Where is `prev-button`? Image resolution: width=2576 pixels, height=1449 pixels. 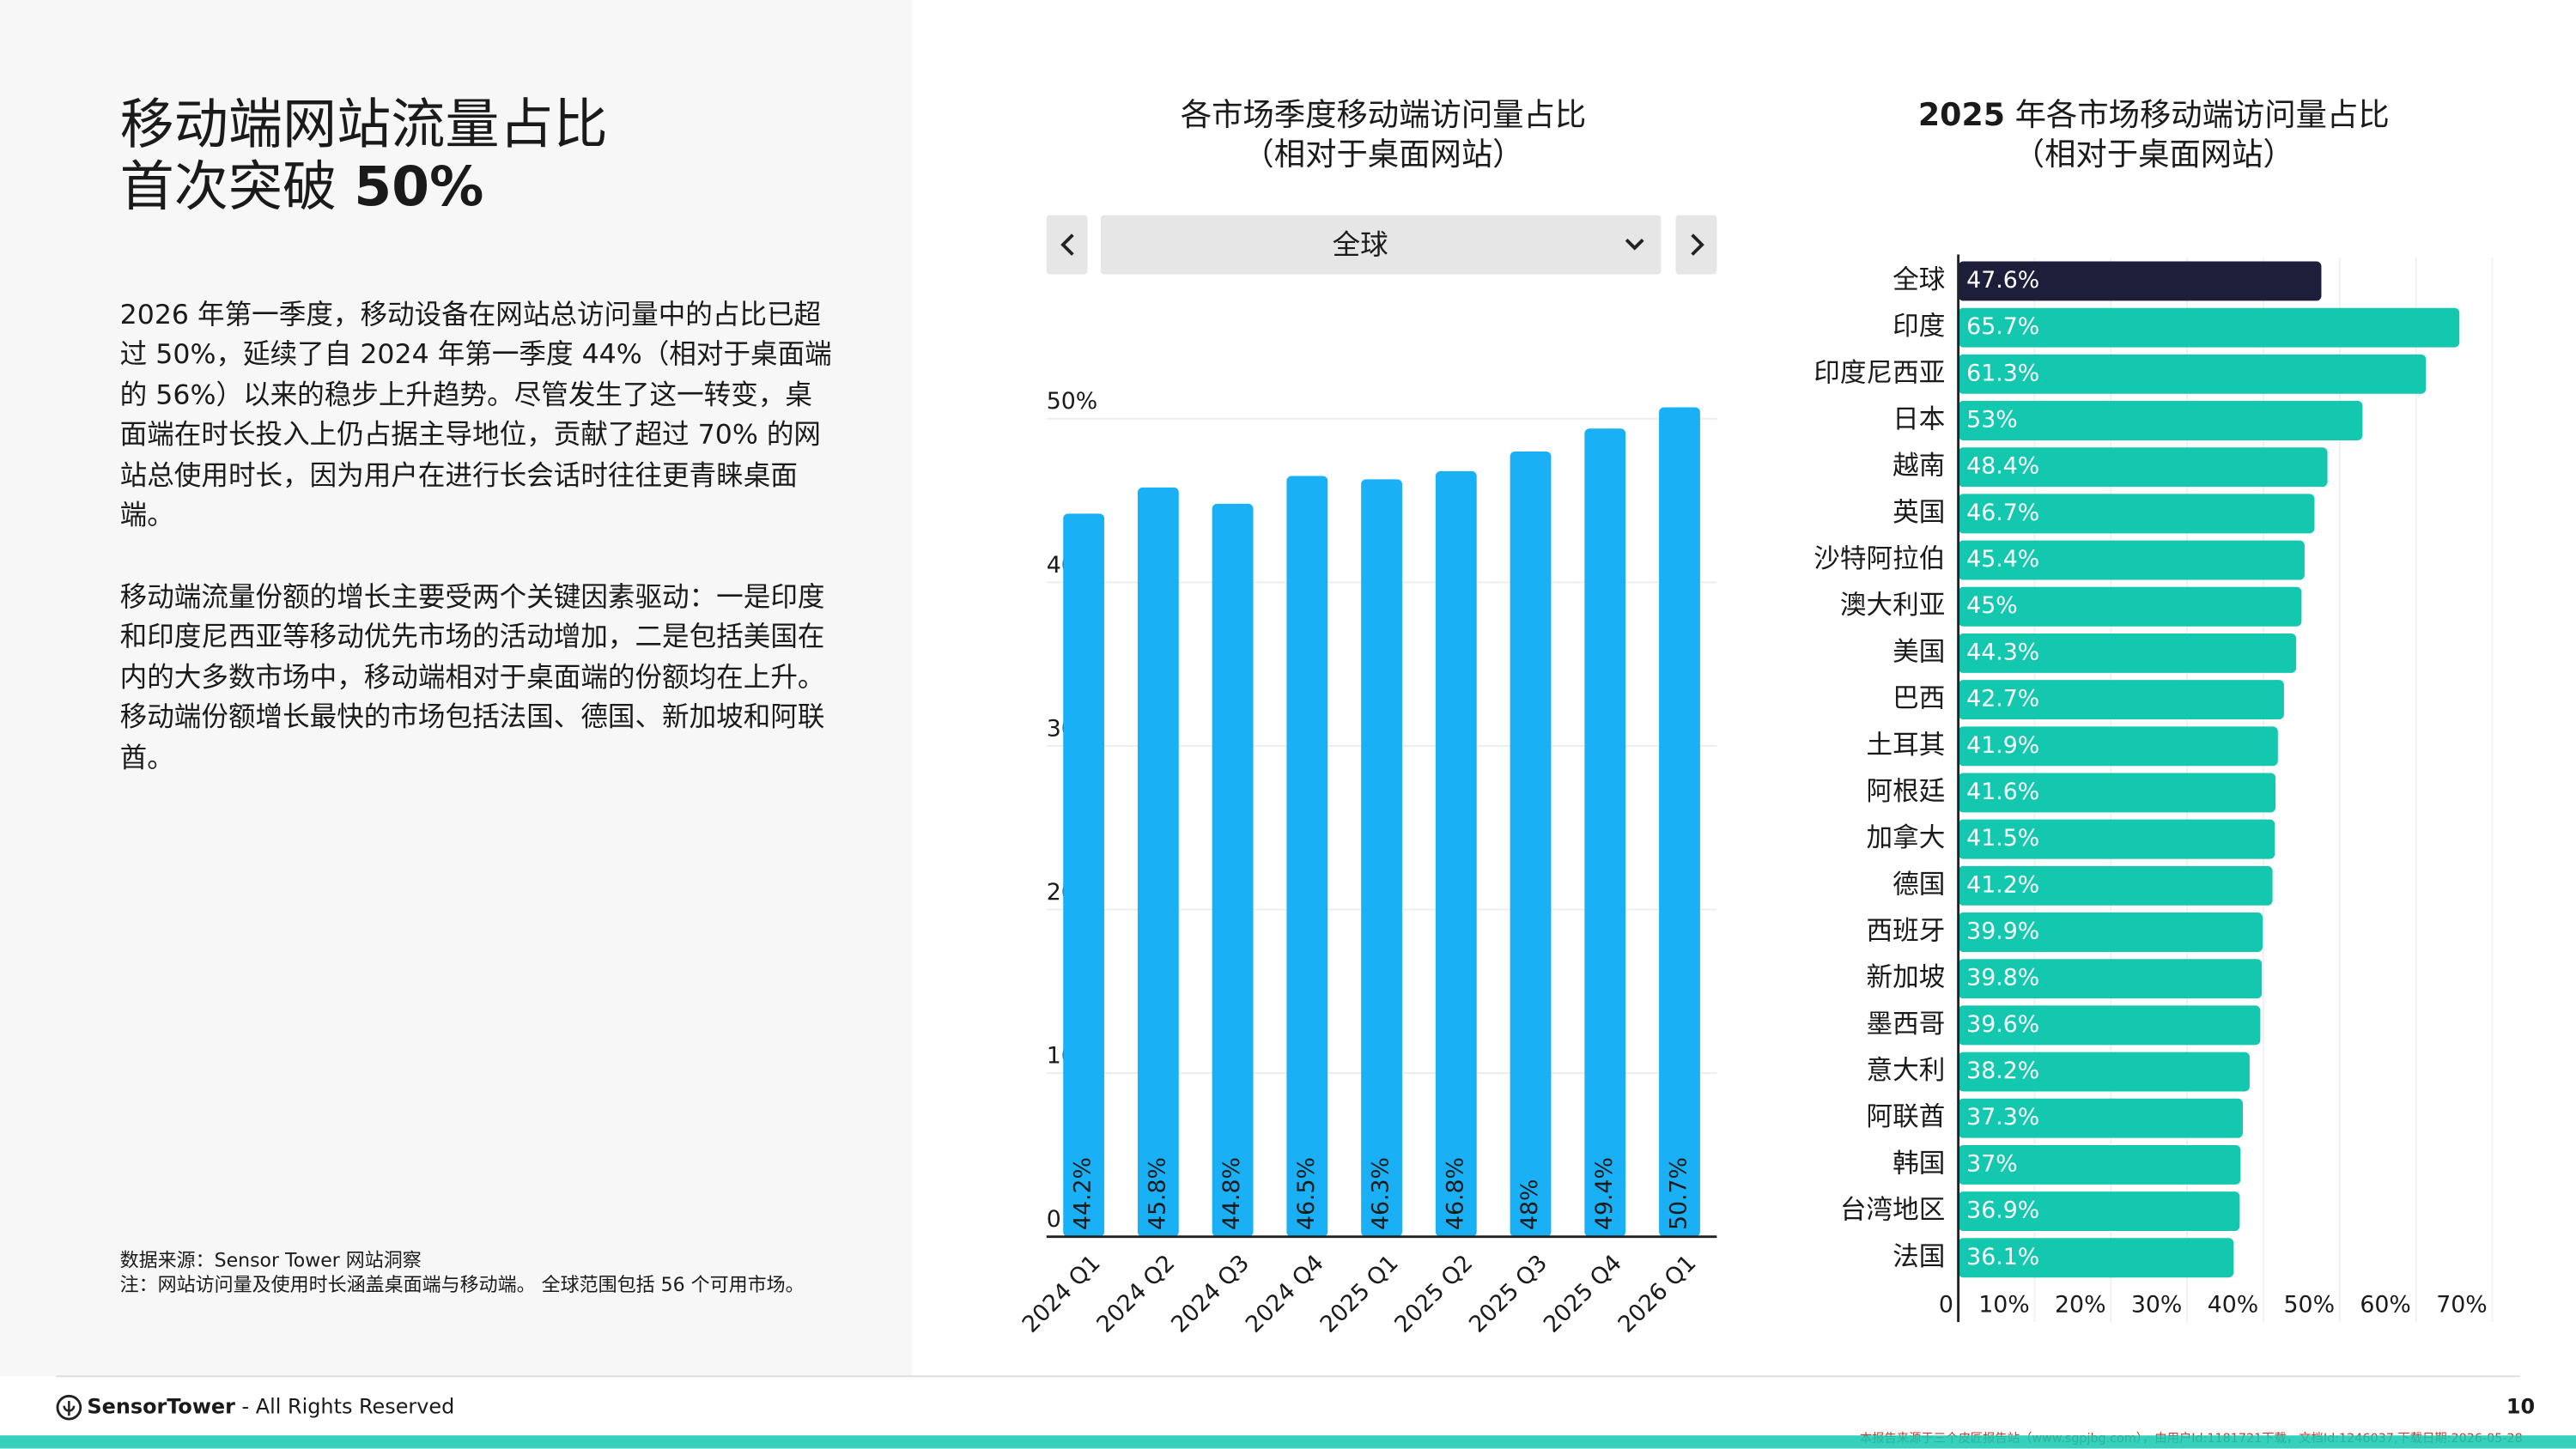 prev-button is located at coordinates (1067, 245).